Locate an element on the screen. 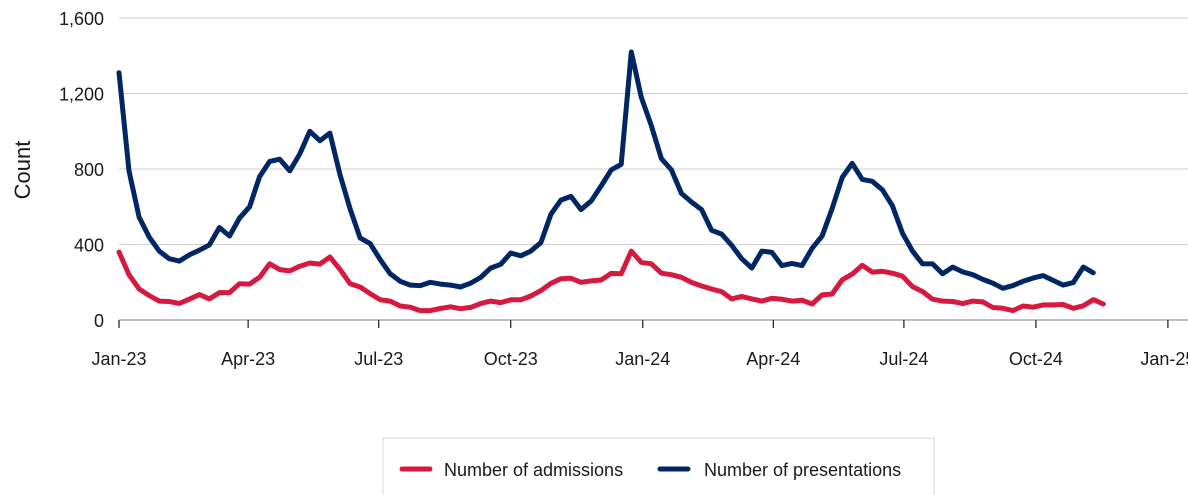  x-tick-label: Oct-23 is located at coordinates (511, 359).